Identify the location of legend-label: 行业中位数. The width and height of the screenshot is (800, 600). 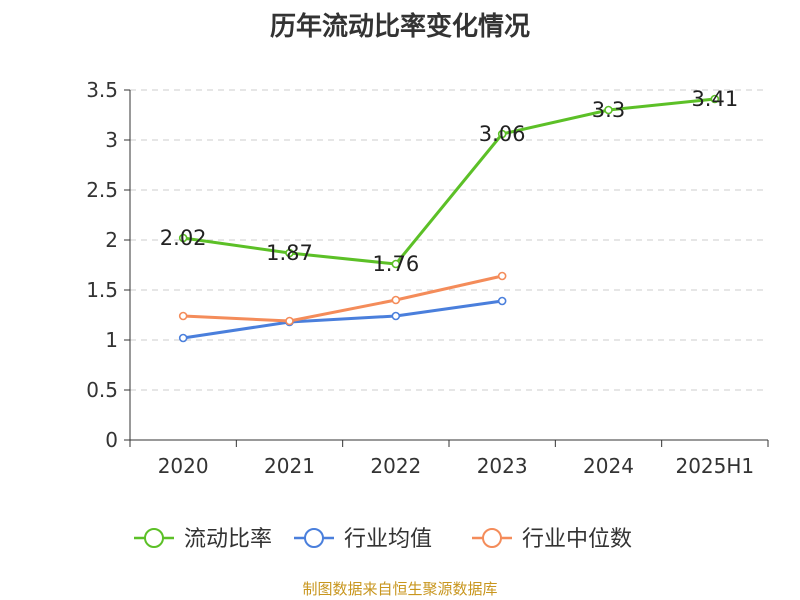
(577, 539).